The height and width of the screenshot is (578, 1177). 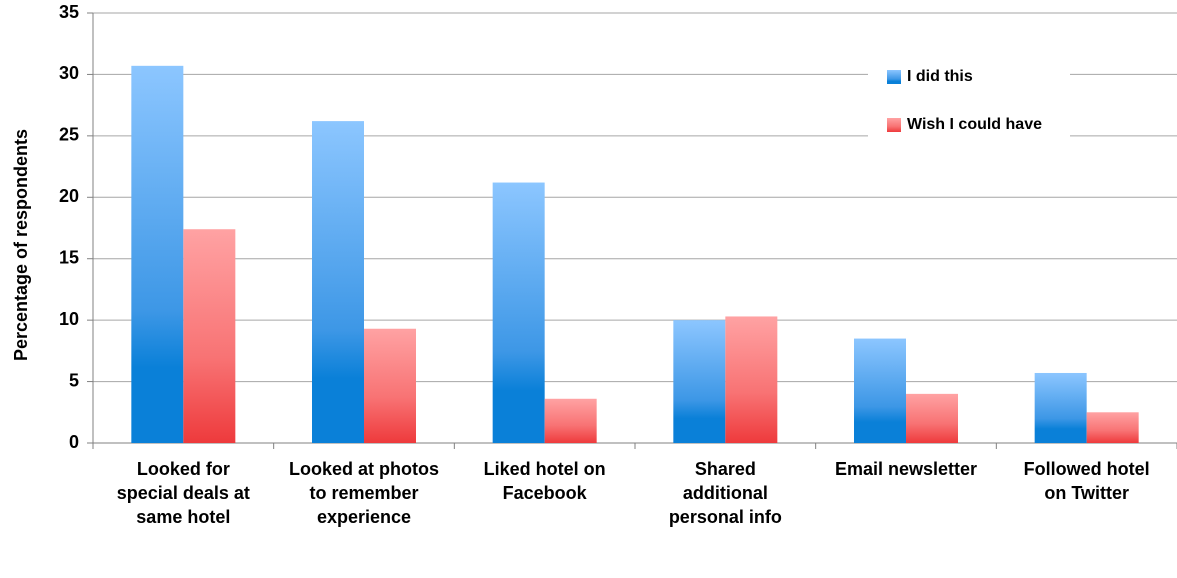 I want to click on legend-label: Wish I could have, so click(x=974, y=124).